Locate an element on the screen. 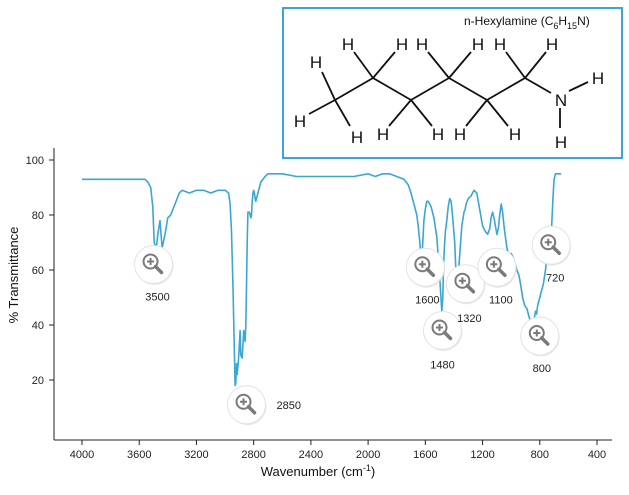  x-tick-label: 1600 is located at coordinates (425, 455).